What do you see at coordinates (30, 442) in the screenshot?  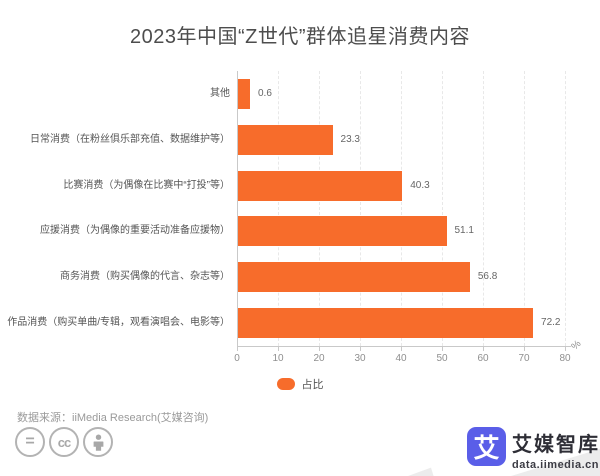 I see `equals-icon: =` at bounding box center [30, 442].